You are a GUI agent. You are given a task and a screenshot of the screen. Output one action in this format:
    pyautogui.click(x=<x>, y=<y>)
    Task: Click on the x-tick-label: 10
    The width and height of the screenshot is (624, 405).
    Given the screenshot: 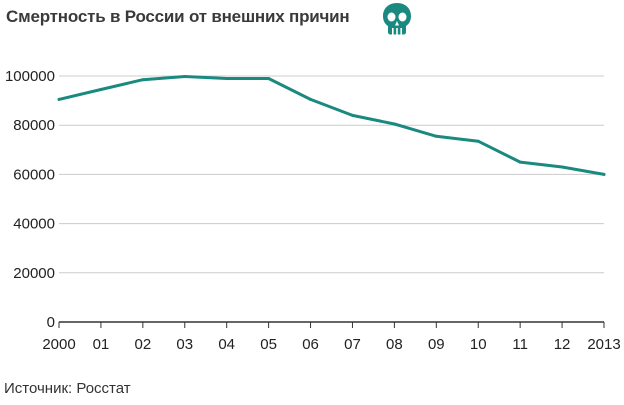 What is the action you would take?
    pyautogui.click(x=478, y=344)
    